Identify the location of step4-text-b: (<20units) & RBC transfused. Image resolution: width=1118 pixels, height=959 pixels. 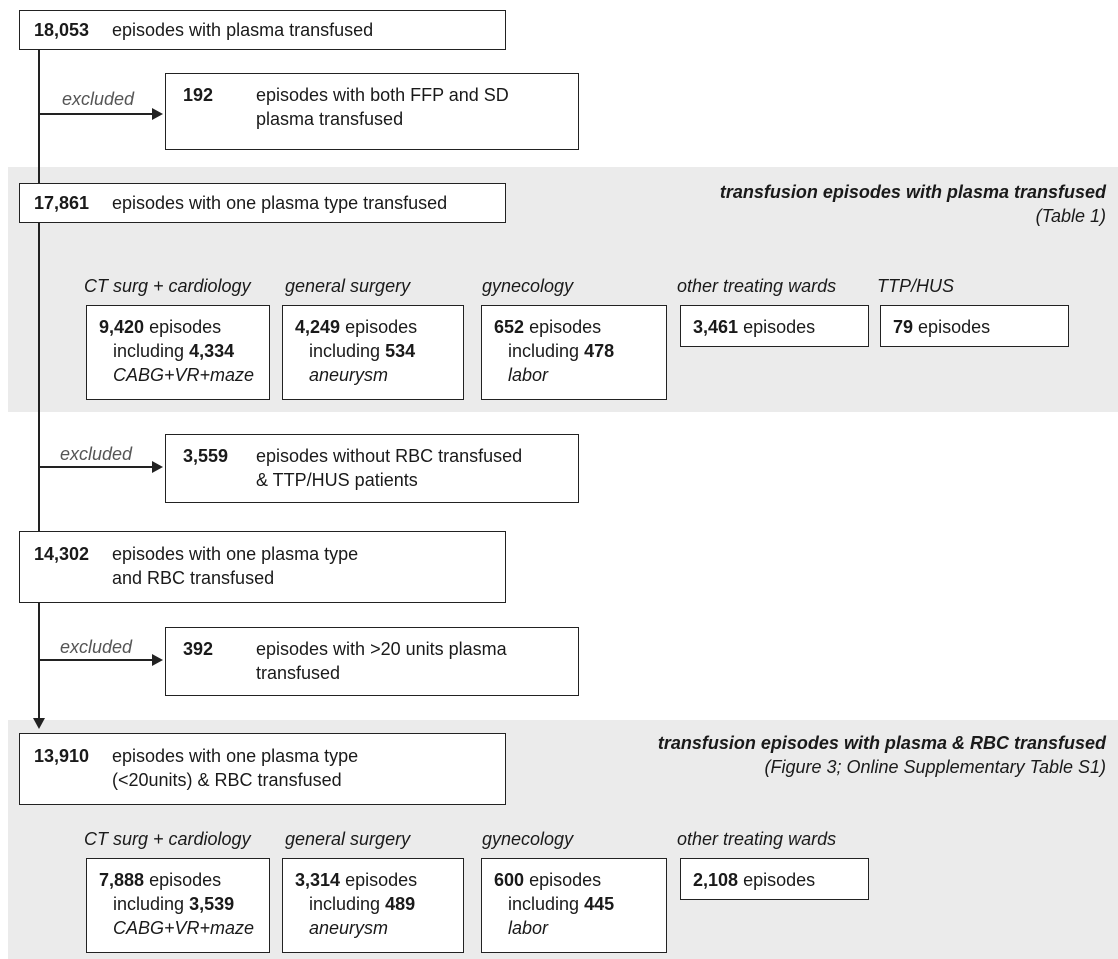
(227, 780).